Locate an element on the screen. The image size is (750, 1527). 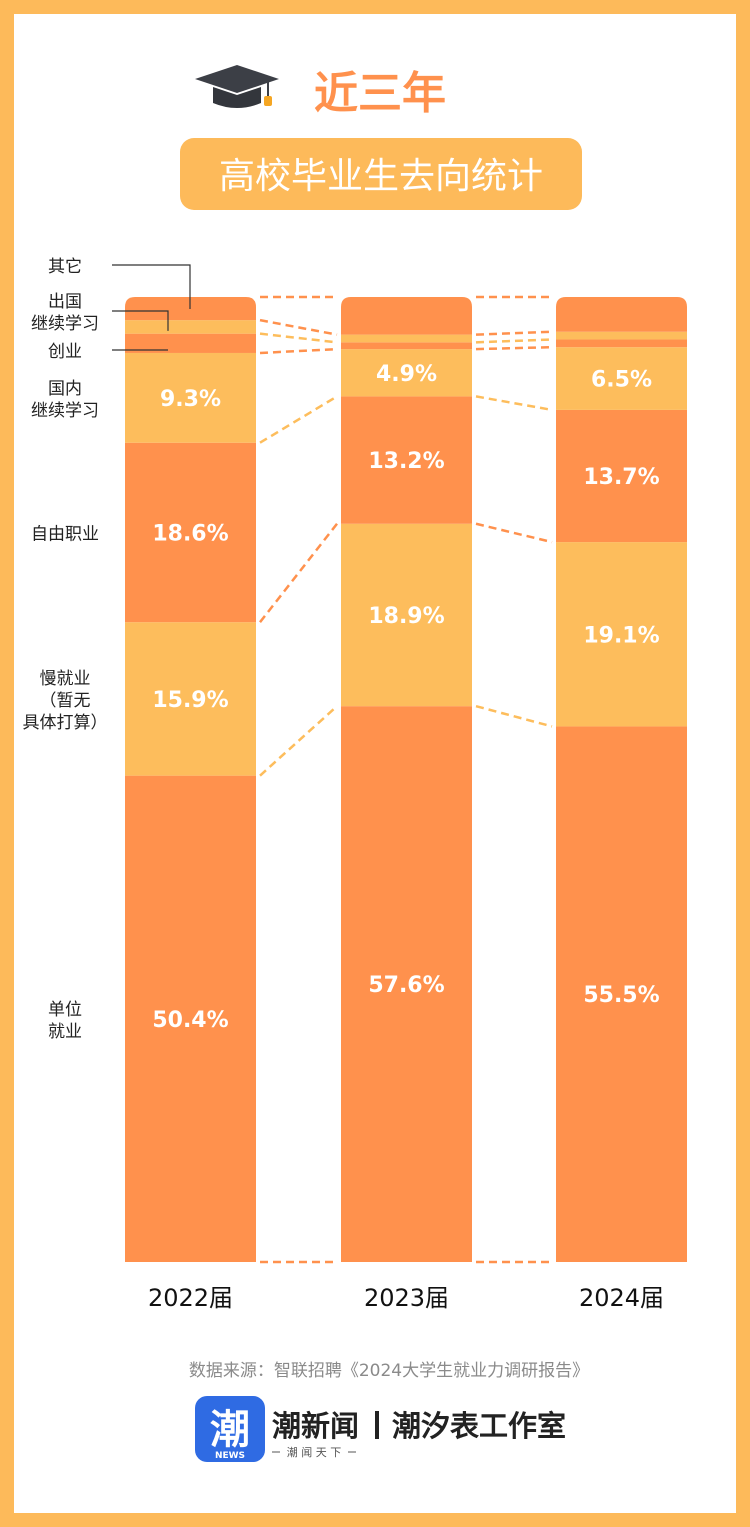
brand-name: 潮新闻 is located at coordinates (315, 1426).